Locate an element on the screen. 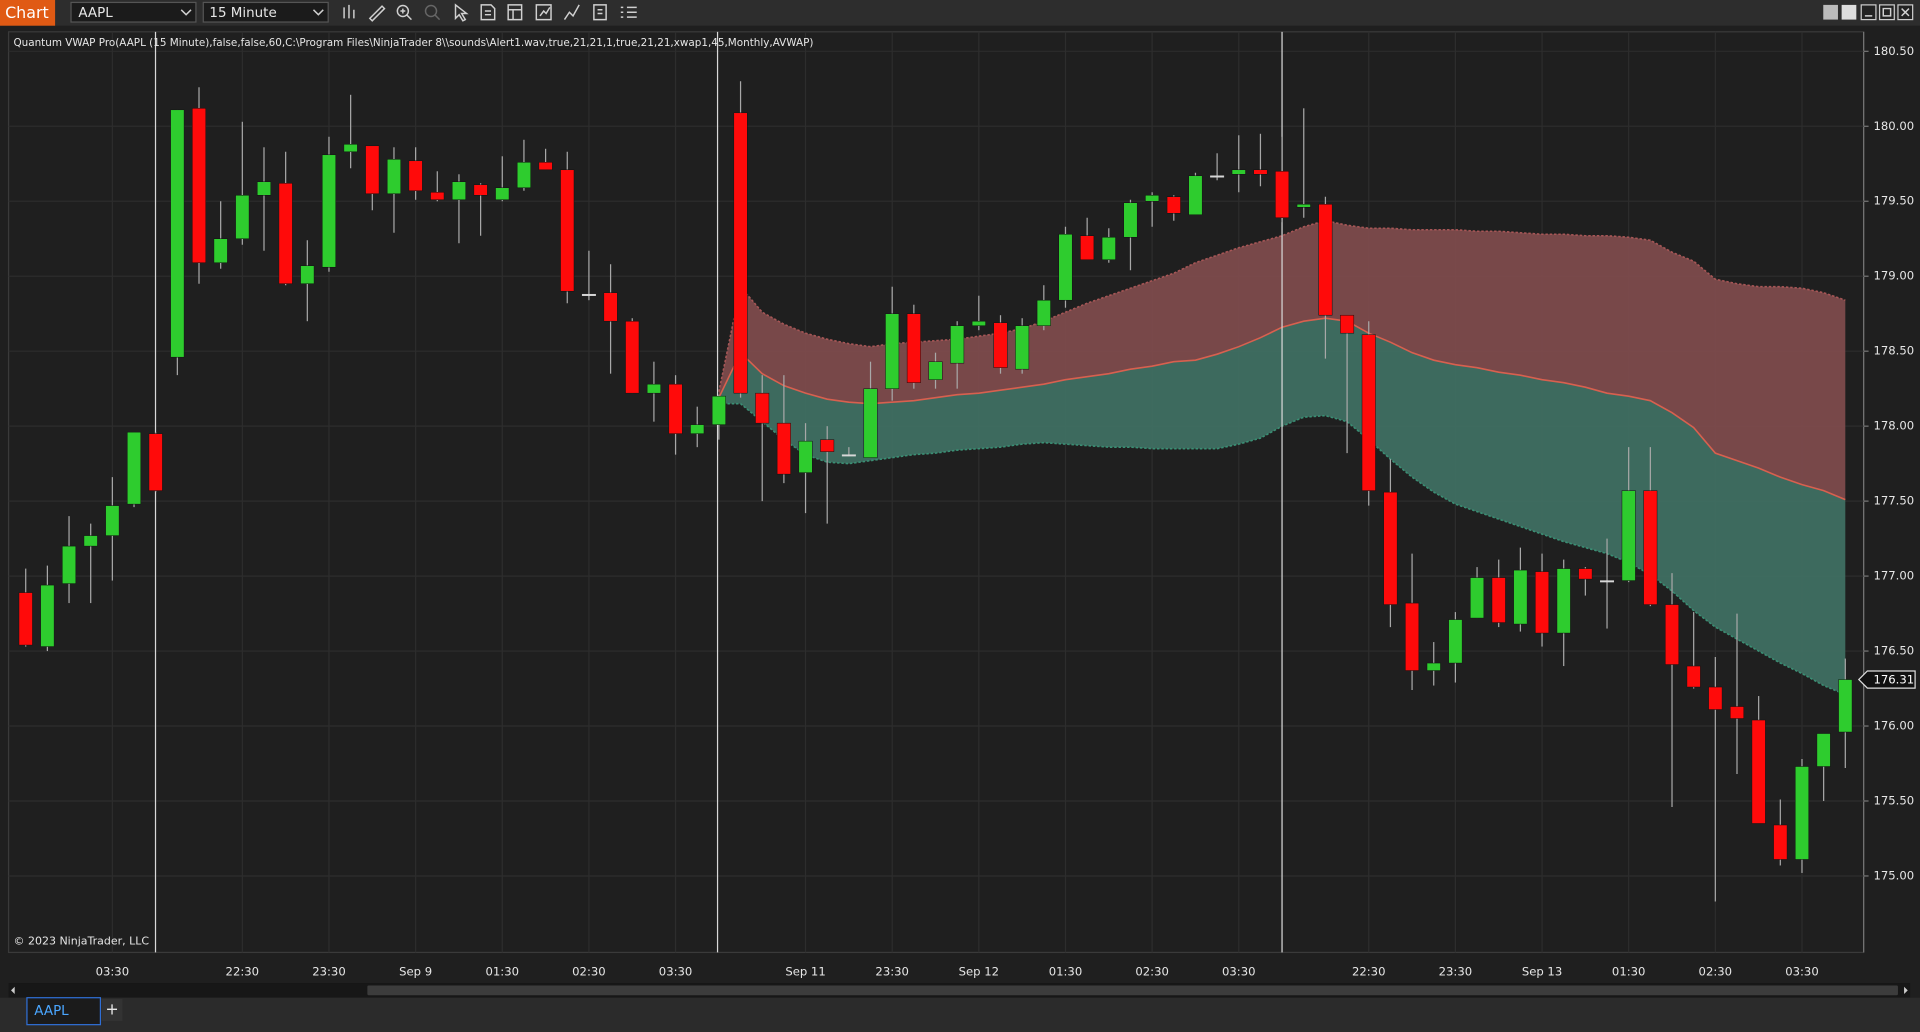 This screenshot has height=1032, width=1920. pointer-icon is located at coordinates (461, 12).